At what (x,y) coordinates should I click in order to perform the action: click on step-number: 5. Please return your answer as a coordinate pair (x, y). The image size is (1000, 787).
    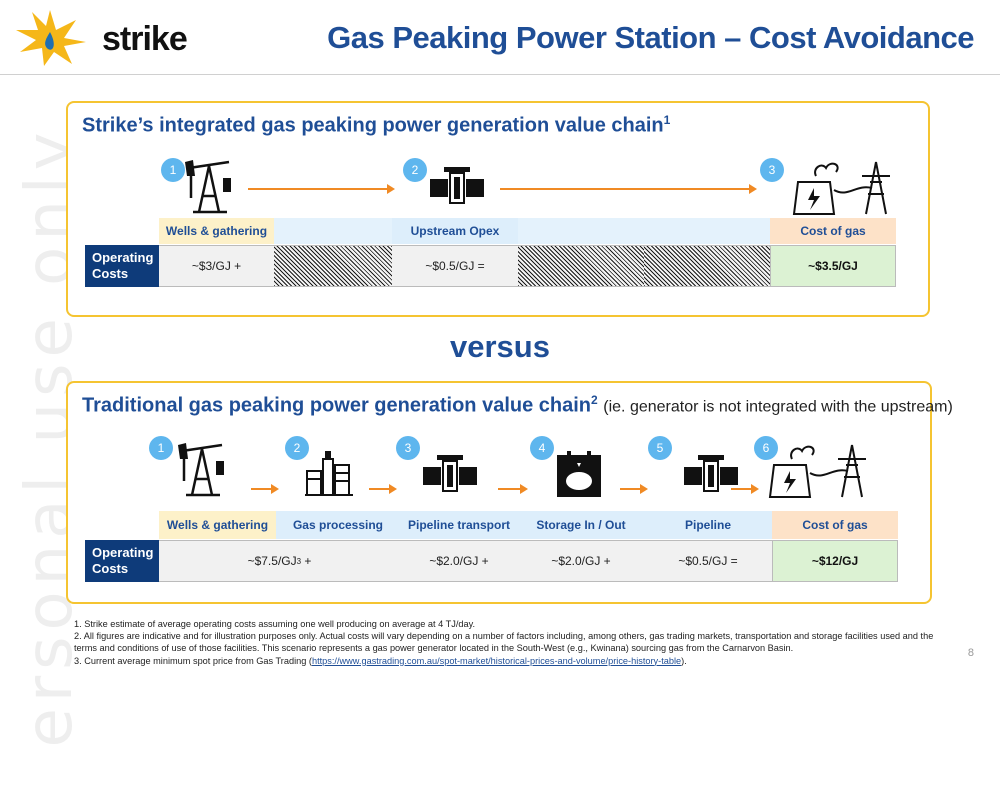
    Looking at the image, I should click on (660, 448).